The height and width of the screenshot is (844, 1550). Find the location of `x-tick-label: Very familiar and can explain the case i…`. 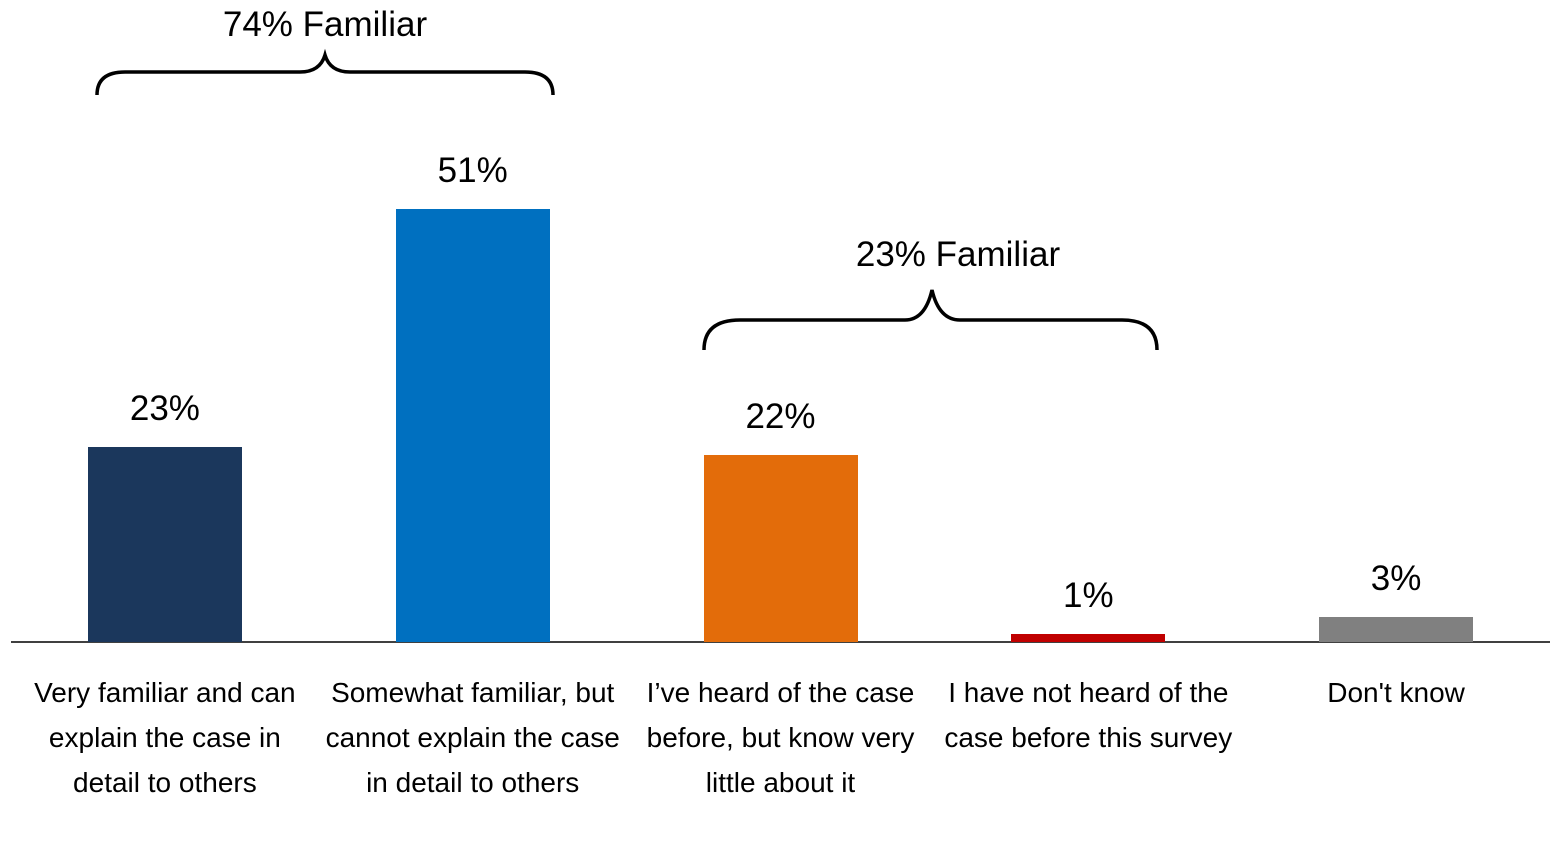

x-tick-label: Very familiar and can explain the case i… is located at coordinates (165, 737).